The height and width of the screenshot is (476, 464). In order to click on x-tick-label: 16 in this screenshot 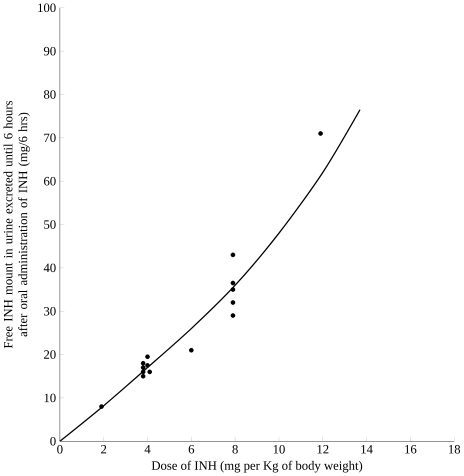, I will do `click(410, 449)`.